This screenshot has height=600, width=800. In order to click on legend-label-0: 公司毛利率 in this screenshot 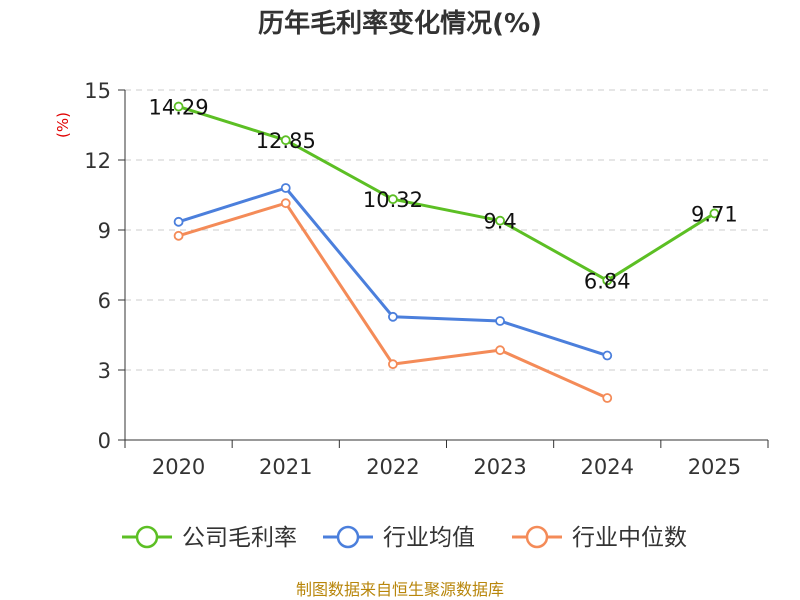, I will do `click(239, 538)`.